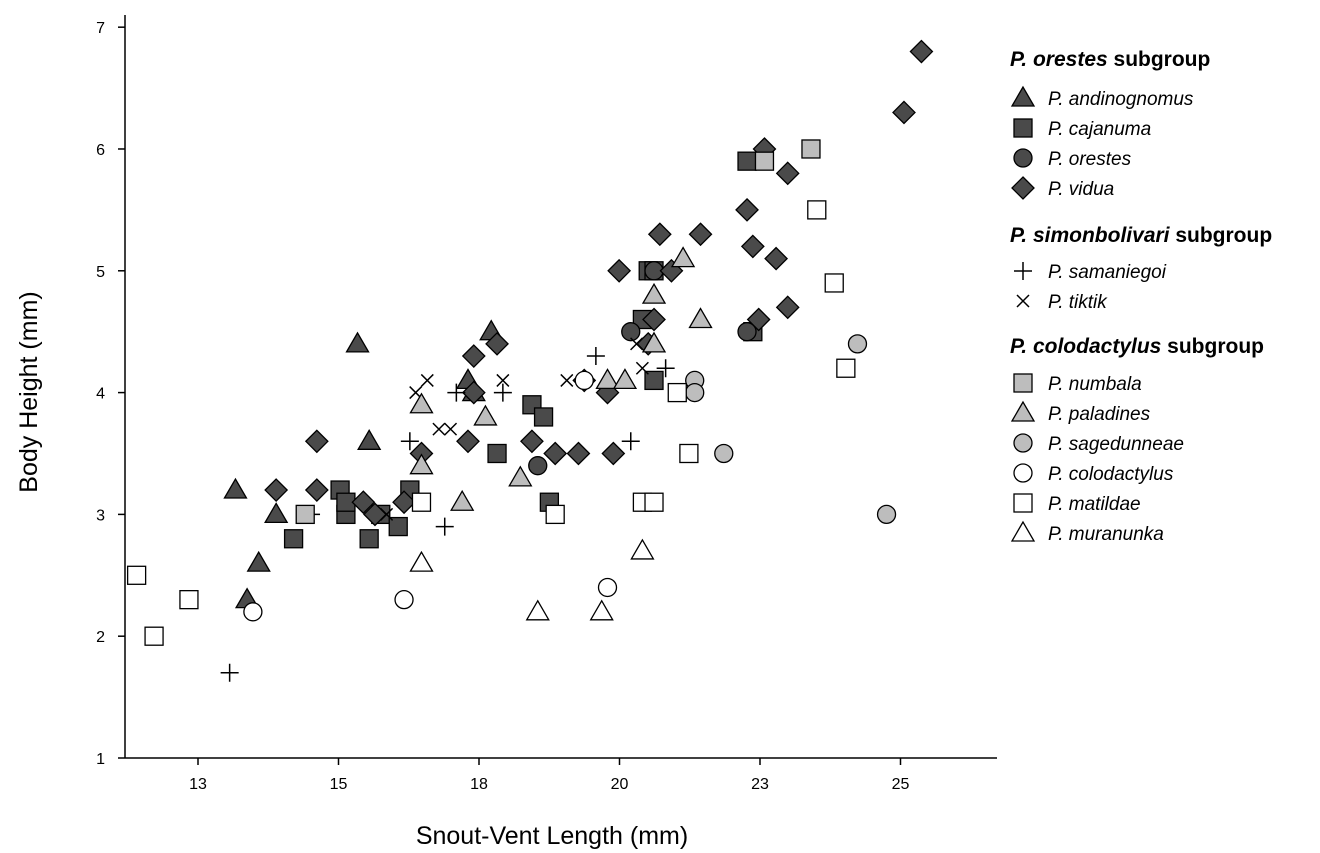 The width and height of the screenshot is (1320, 853). What do you see at coordinates (532, 579) in the screenshot?
I see `series-p--muranunka` at bounding box center [532, 579].